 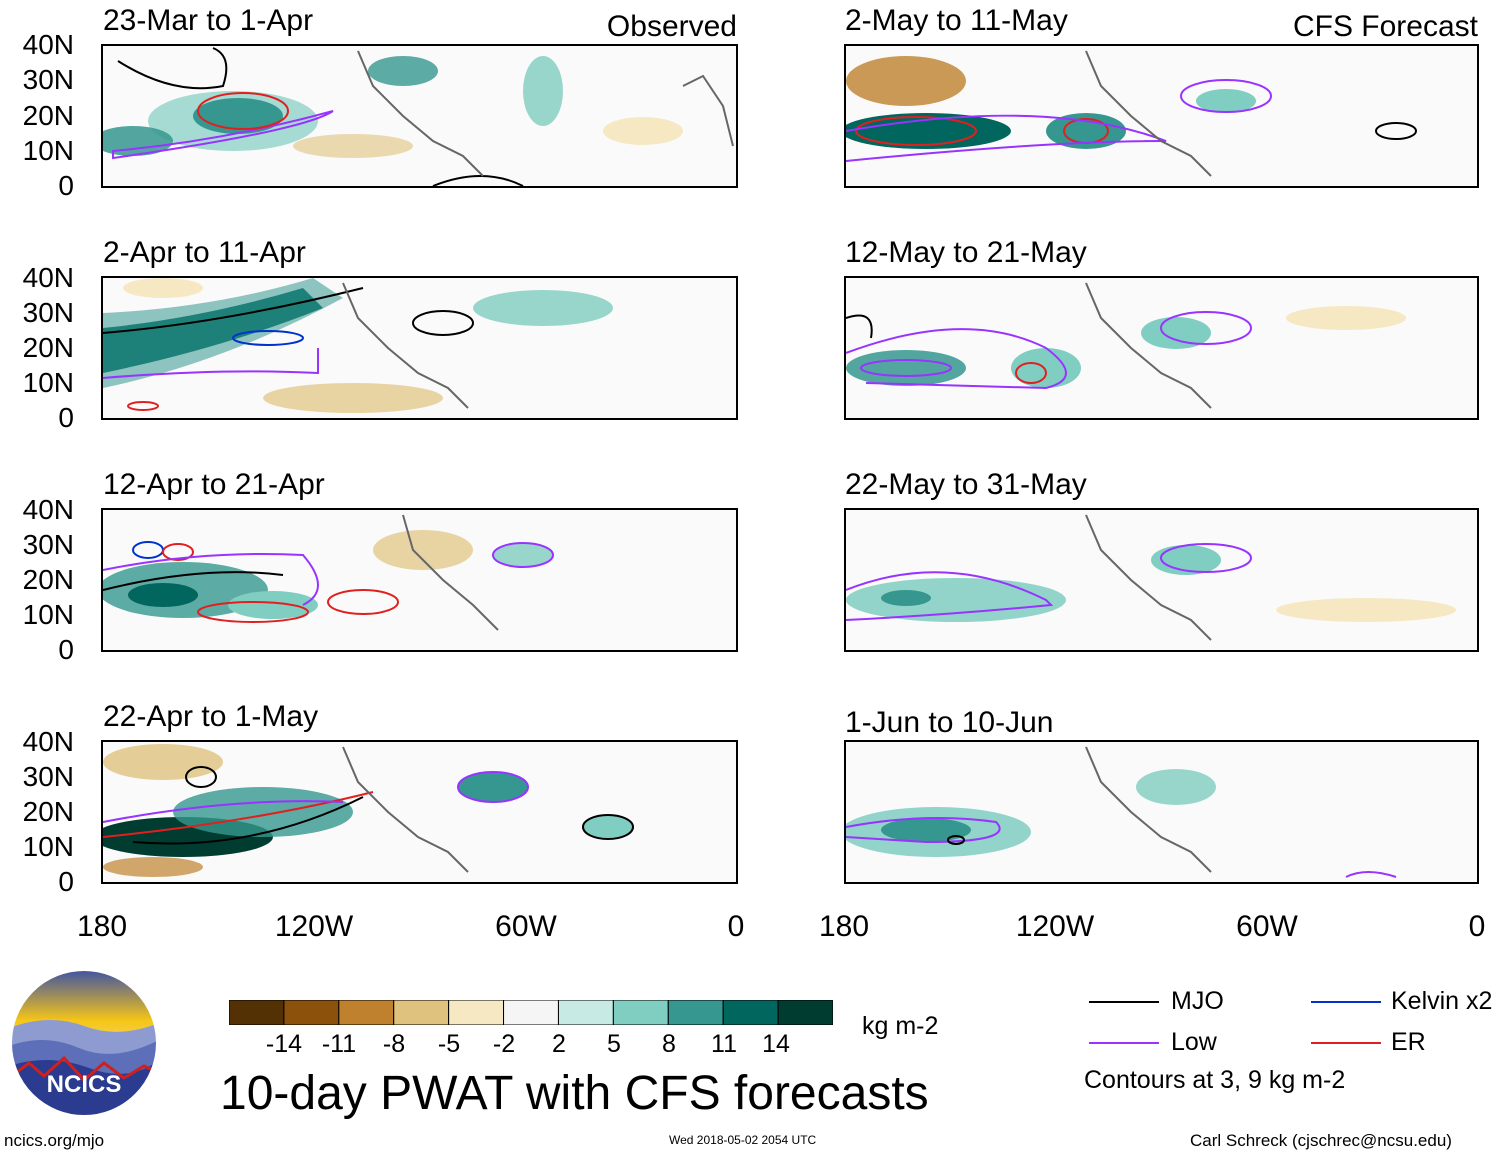 I want to click on colorbar, so click(x=531, y=1012).